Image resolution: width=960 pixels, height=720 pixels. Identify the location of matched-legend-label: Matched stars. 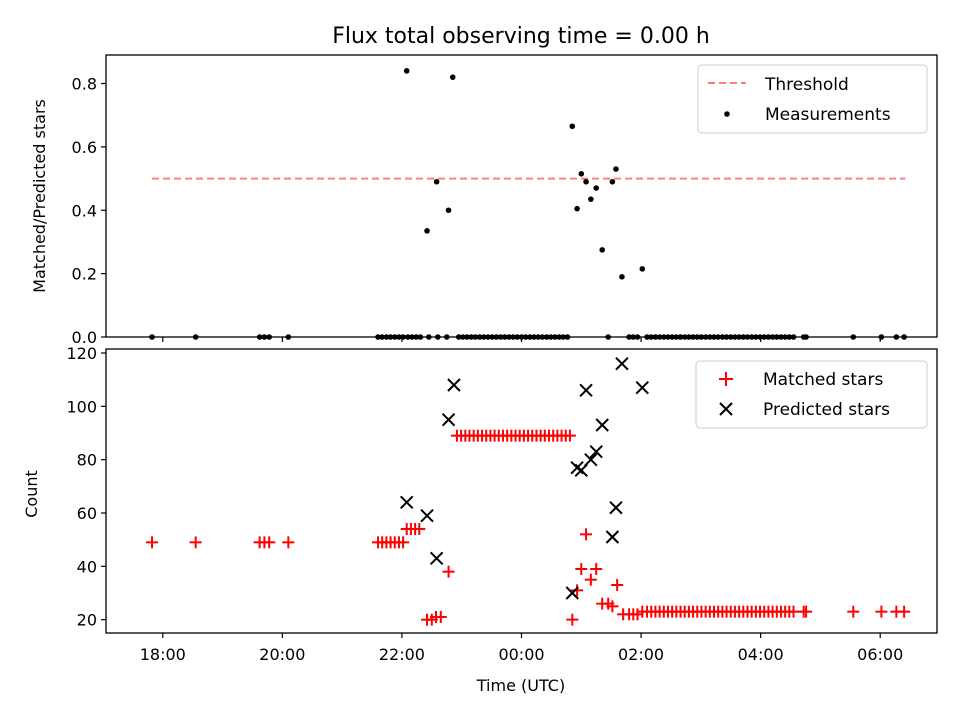
(823, 380).